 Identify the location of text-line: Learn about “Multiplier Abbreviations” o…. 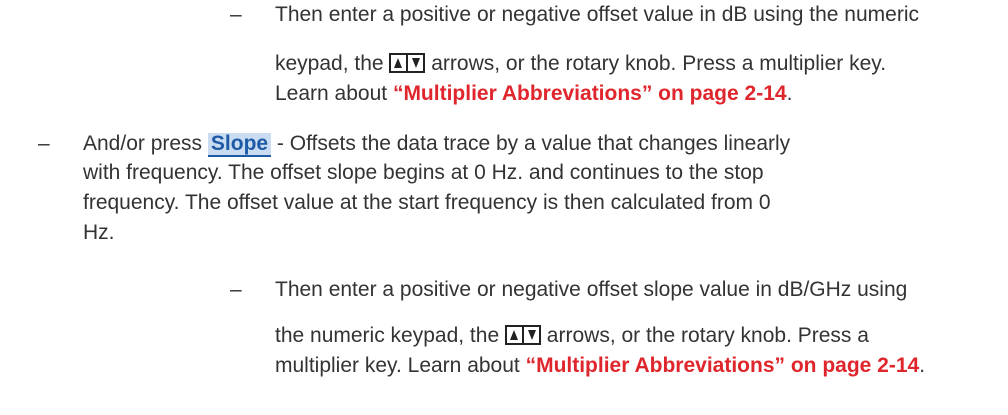
(533, 94).